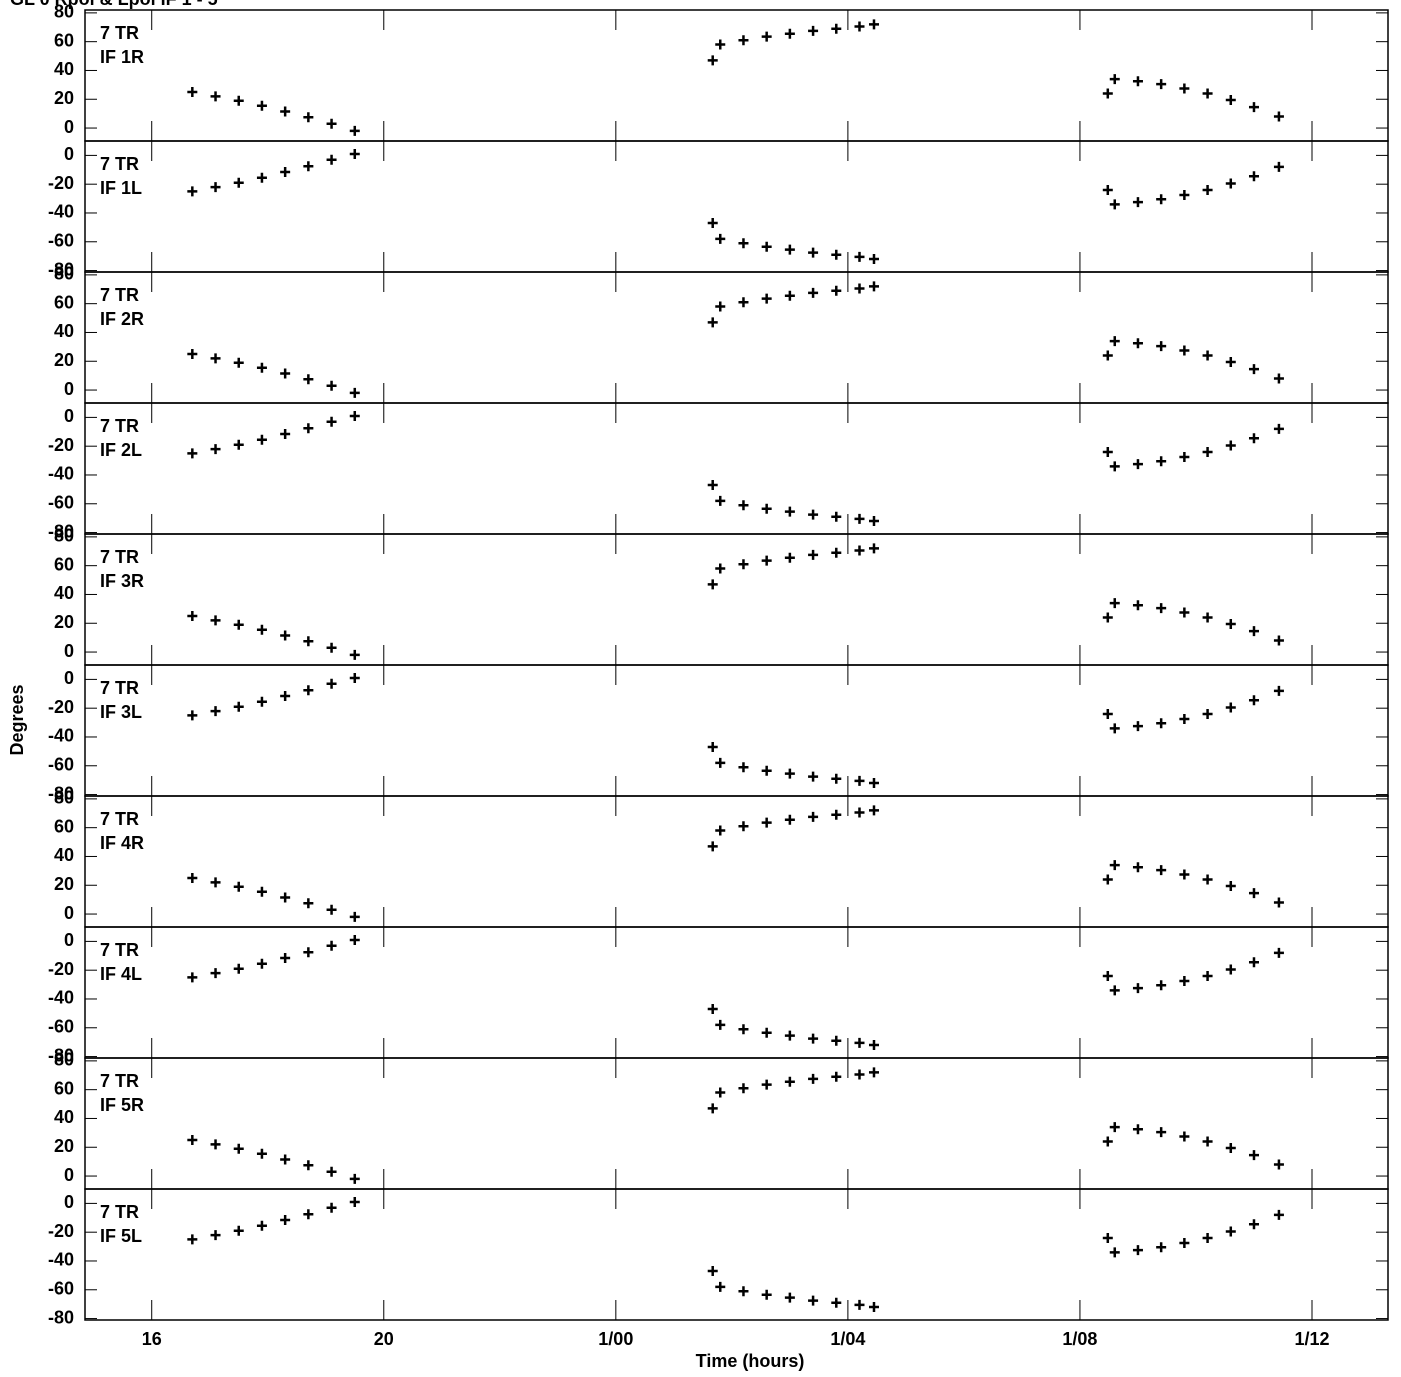 Image resolution: width=1401 pixels, height=1377 pixels. I want to click on y-tick-label: -40, so click(61, 212).